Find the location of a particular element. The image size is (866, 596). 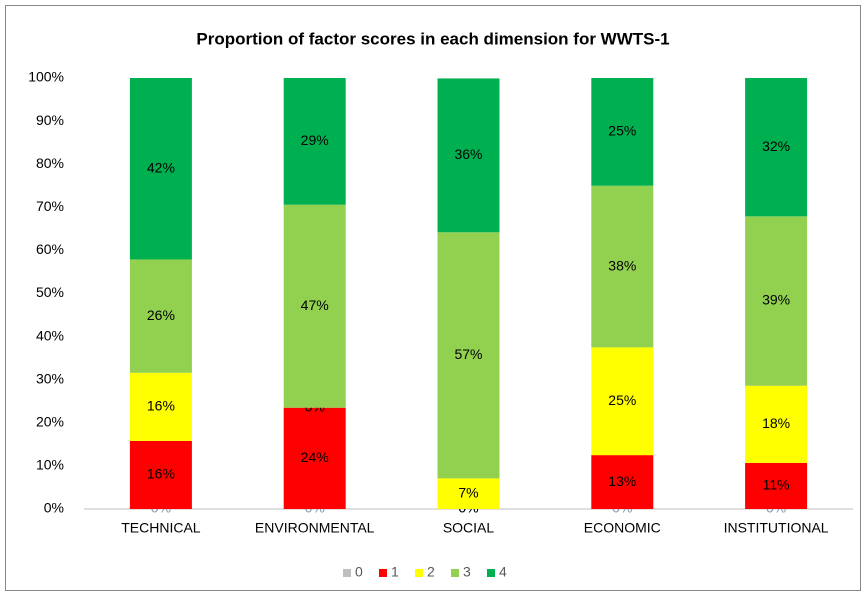

y-tick-label: 90% is located at coordinates (50, 120).